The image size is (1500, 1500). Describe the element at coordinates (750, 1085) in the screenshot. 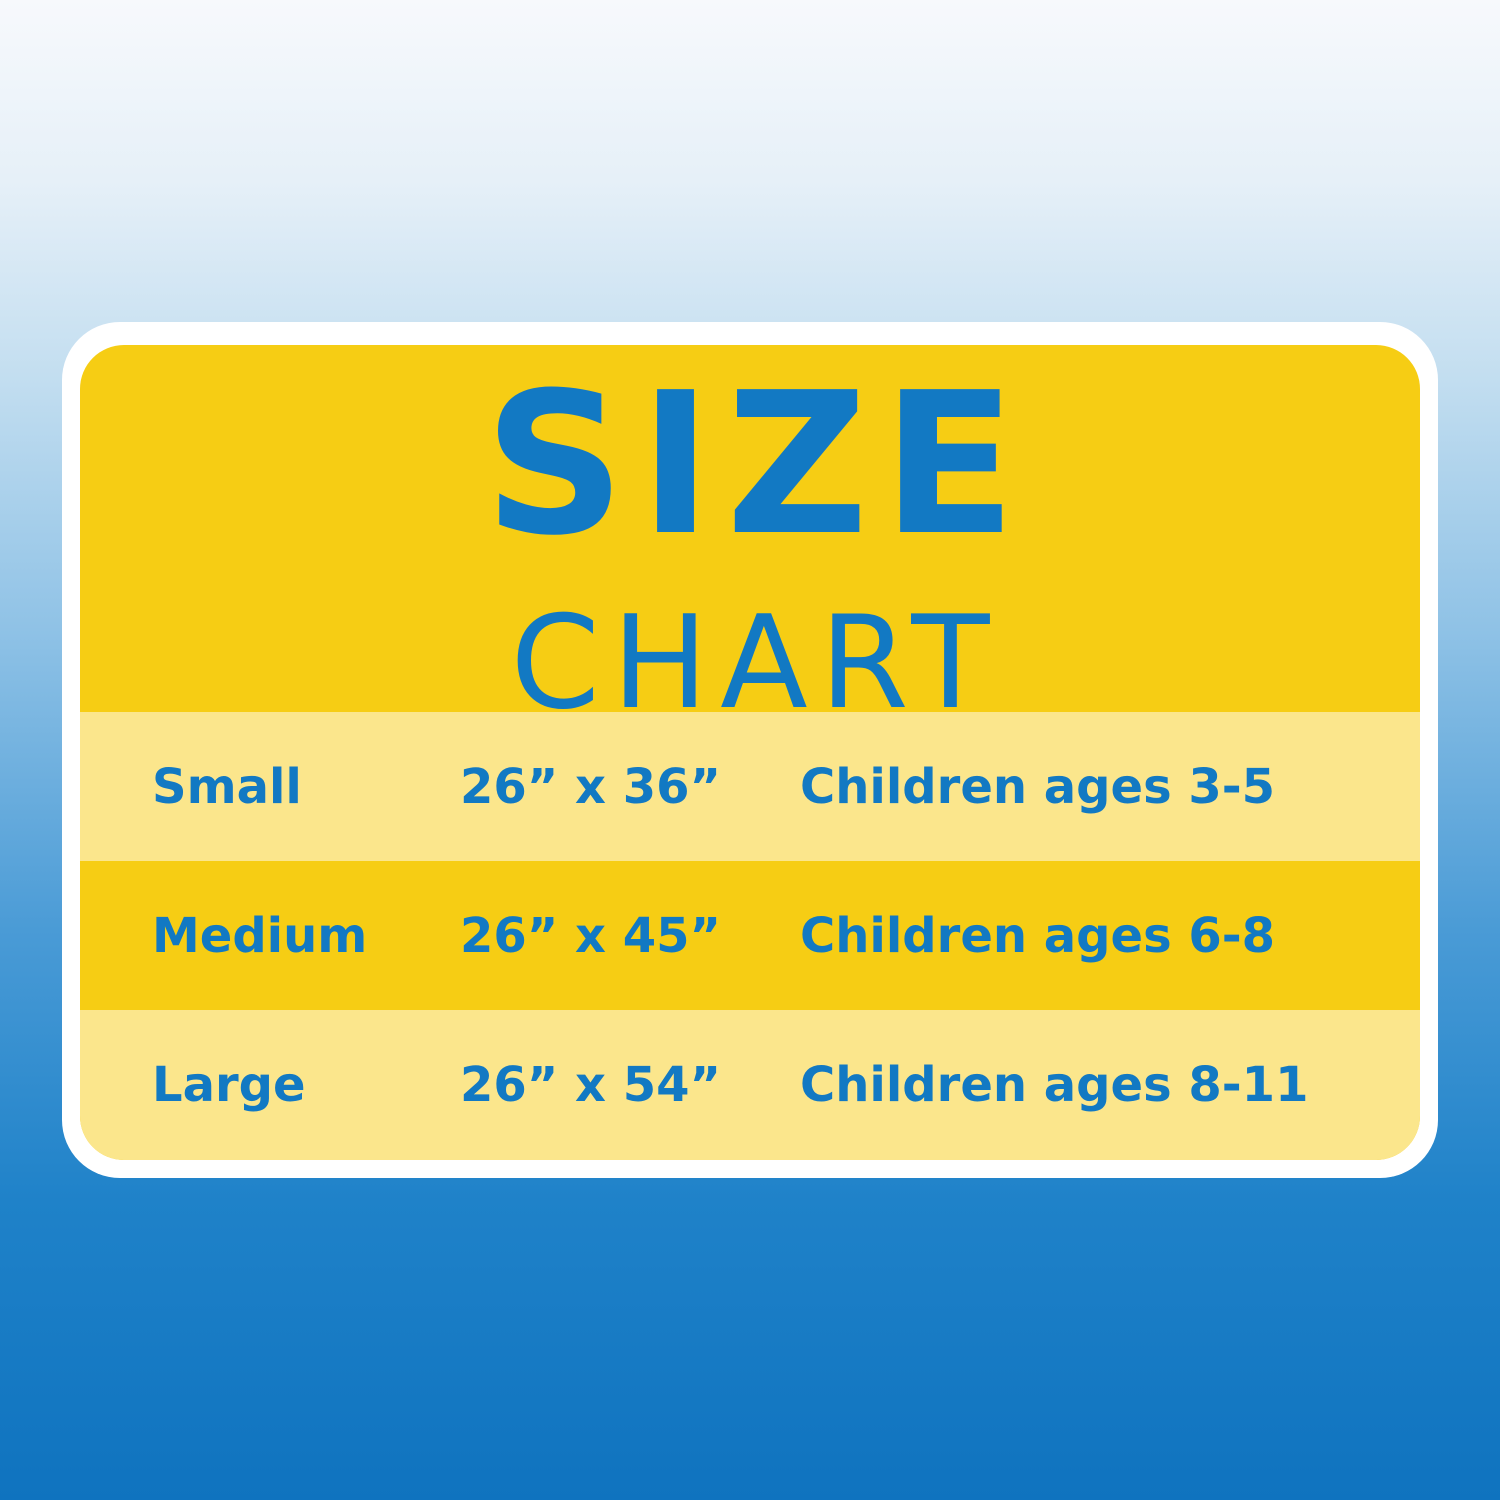

I see `table-row-large: Large 26” x 54” Children ages 8-11` at that location.